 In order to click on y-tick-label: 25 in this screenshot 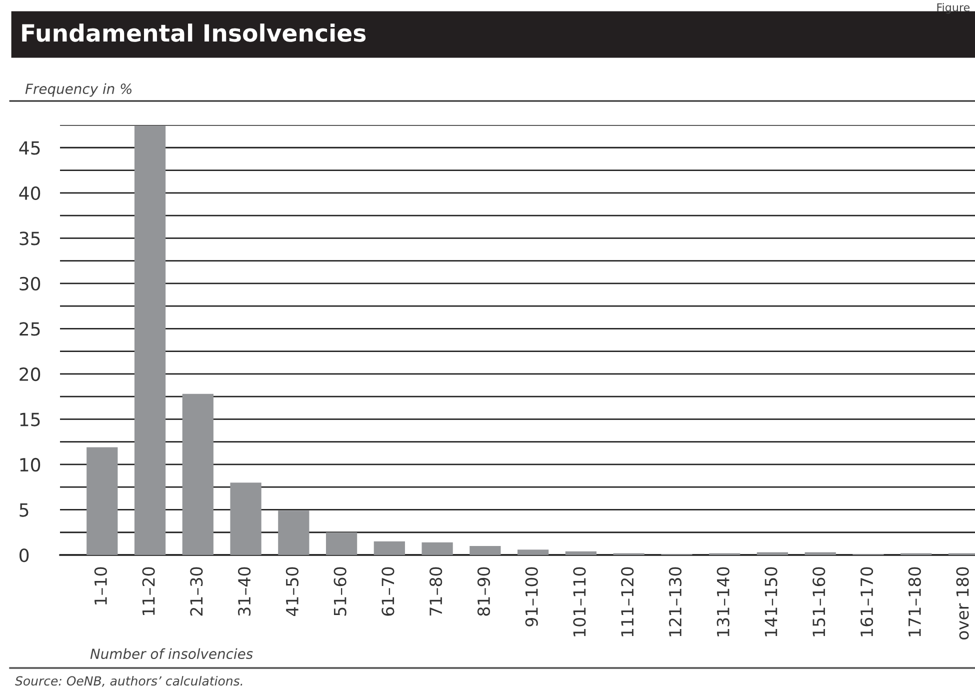, I will do `click(30, 329)`.